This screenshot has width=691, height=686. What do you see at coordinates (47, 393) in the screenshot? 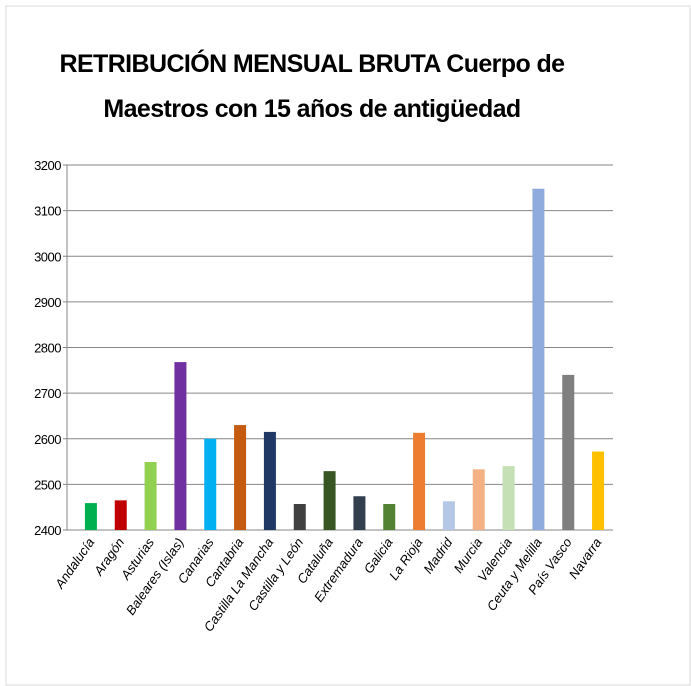
I see `y-tick-label: 2700` at bounding box center [47, 393].